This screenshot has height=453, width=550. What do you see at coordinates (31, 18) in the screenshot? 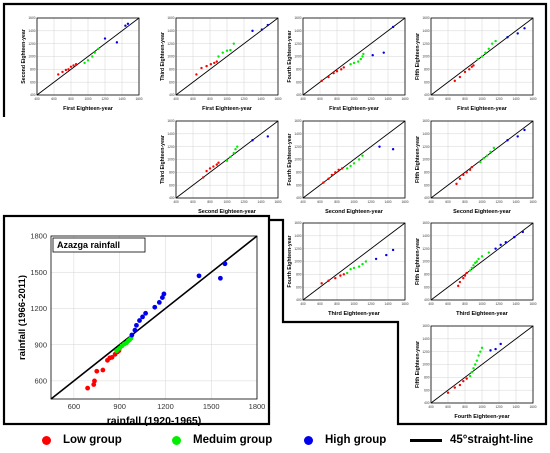
I see `y-tick-label: 1600` at bounding box center [31, 18].